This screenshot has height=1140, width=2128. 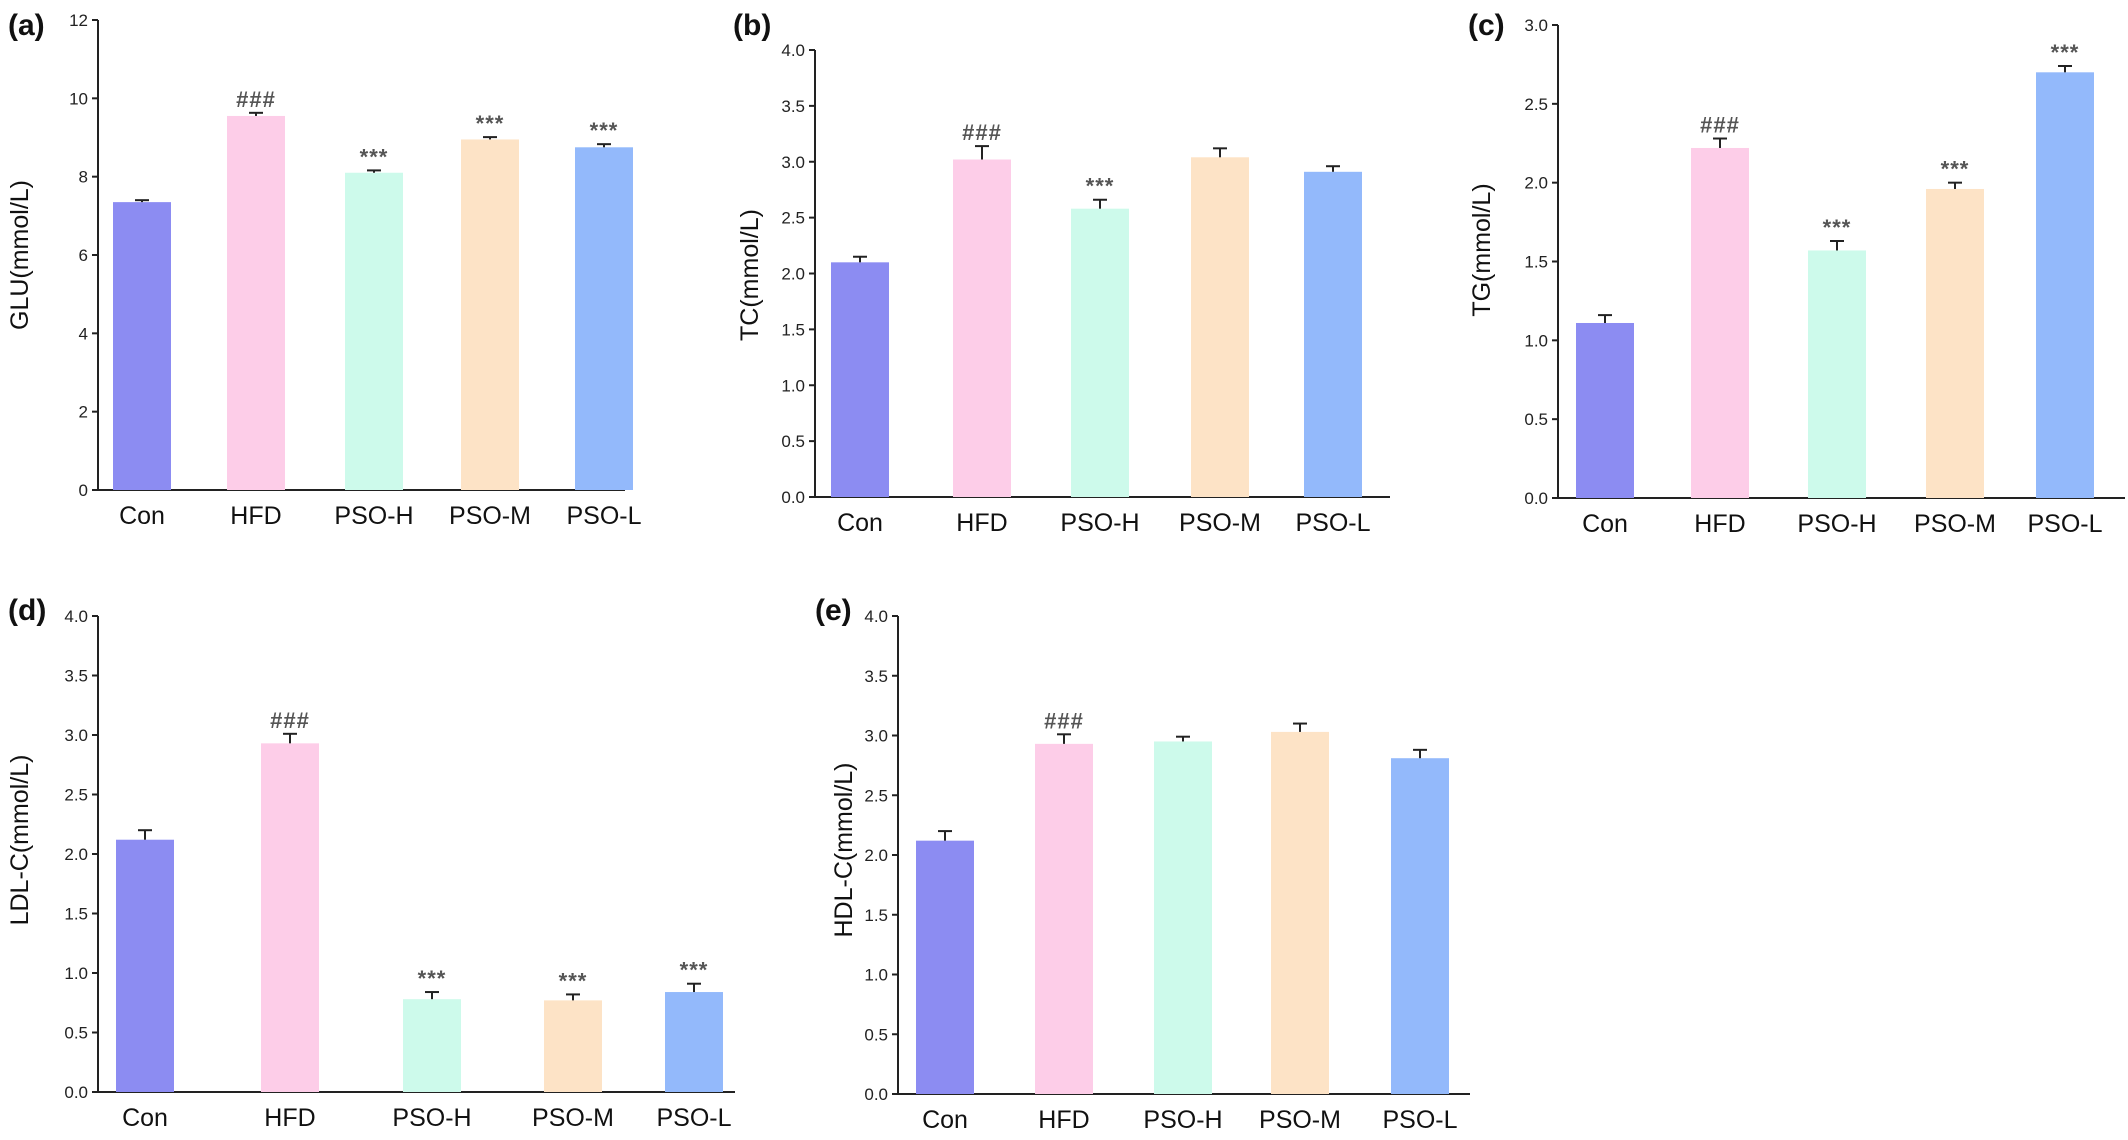 What do you see at coordinates (26, 25) in the screenshot?
I see `panel-label: (a)` at bounding box center [26, 25].